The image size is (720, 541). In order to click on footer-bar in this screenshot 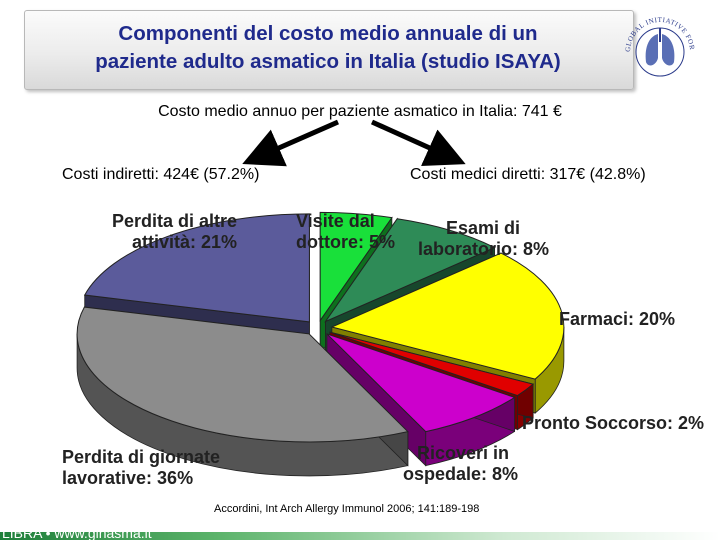, I will do `click(360, 536)`.